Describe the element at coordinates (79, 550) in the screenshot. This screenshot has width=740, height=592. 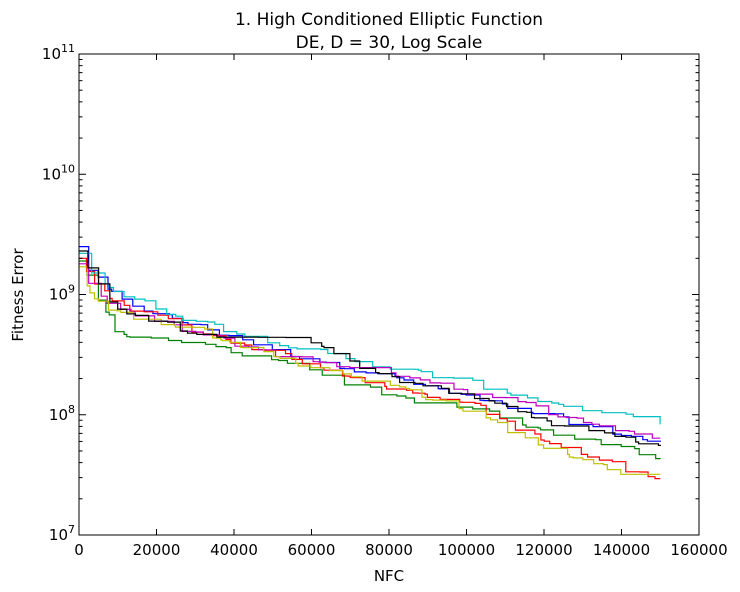
I see `x-tick-label-0: 0` at that location.